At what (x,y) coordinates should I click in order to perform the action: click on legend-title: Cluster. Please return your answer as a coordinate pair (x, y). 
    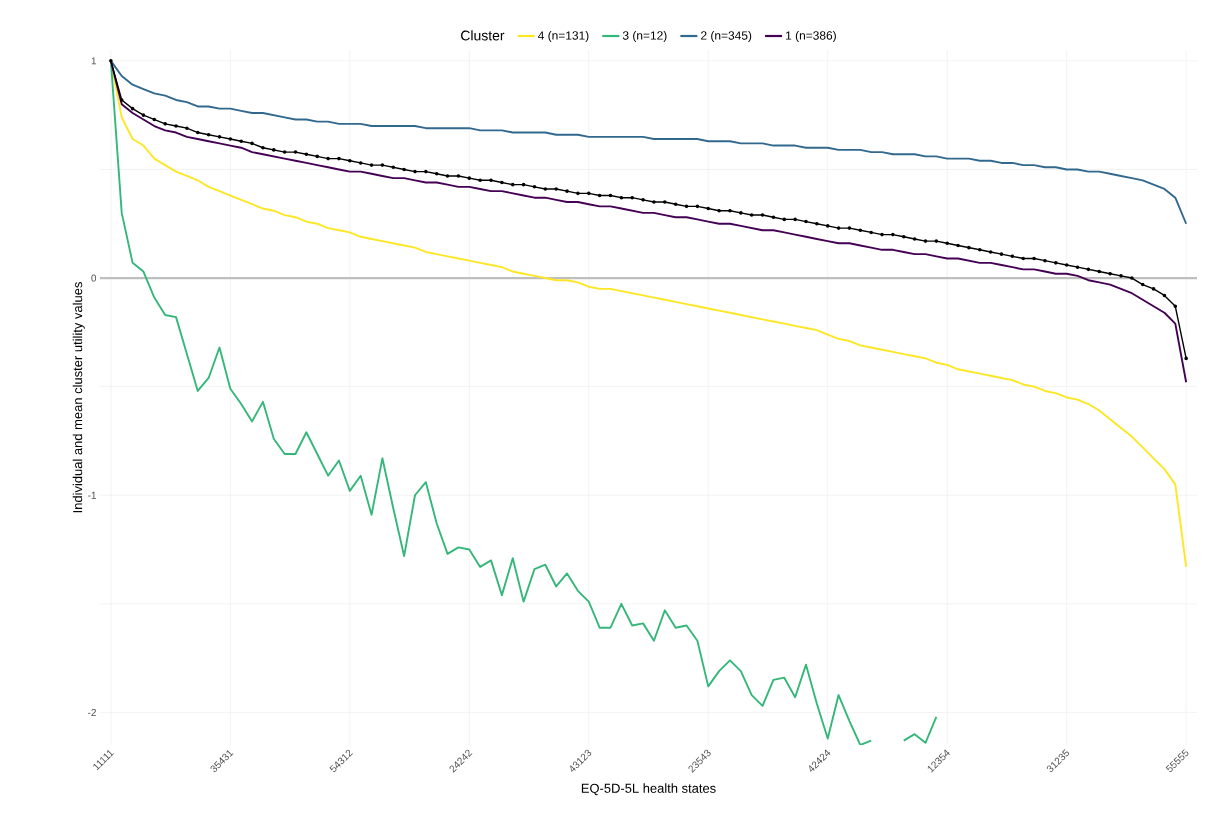
    Looking at the image, I should click on (483, 35).